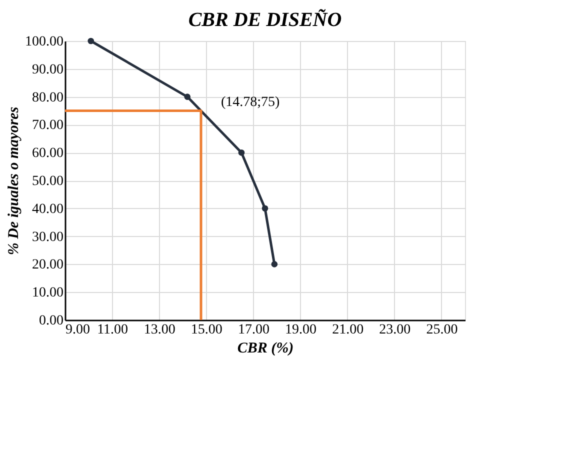 This screenshot has height=465, width=565. What do you see at coordinates (78, 330) in the screenshot?
I see `x-tick-label: 9.00` at bounding box center [78, 330].